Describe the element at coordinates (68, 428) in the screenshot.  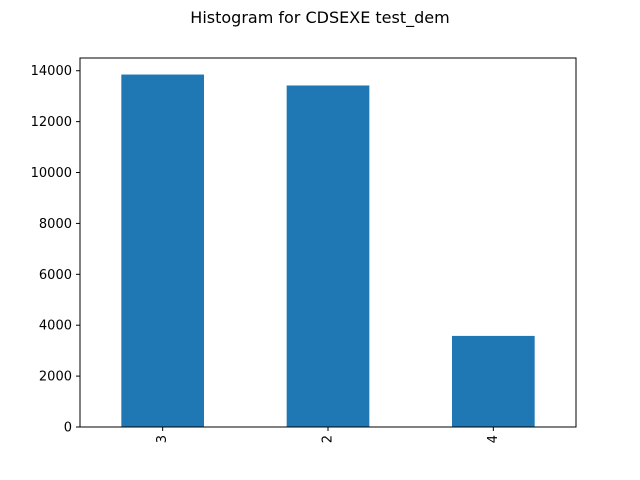
I see `y-tick-label: 0` at that location.